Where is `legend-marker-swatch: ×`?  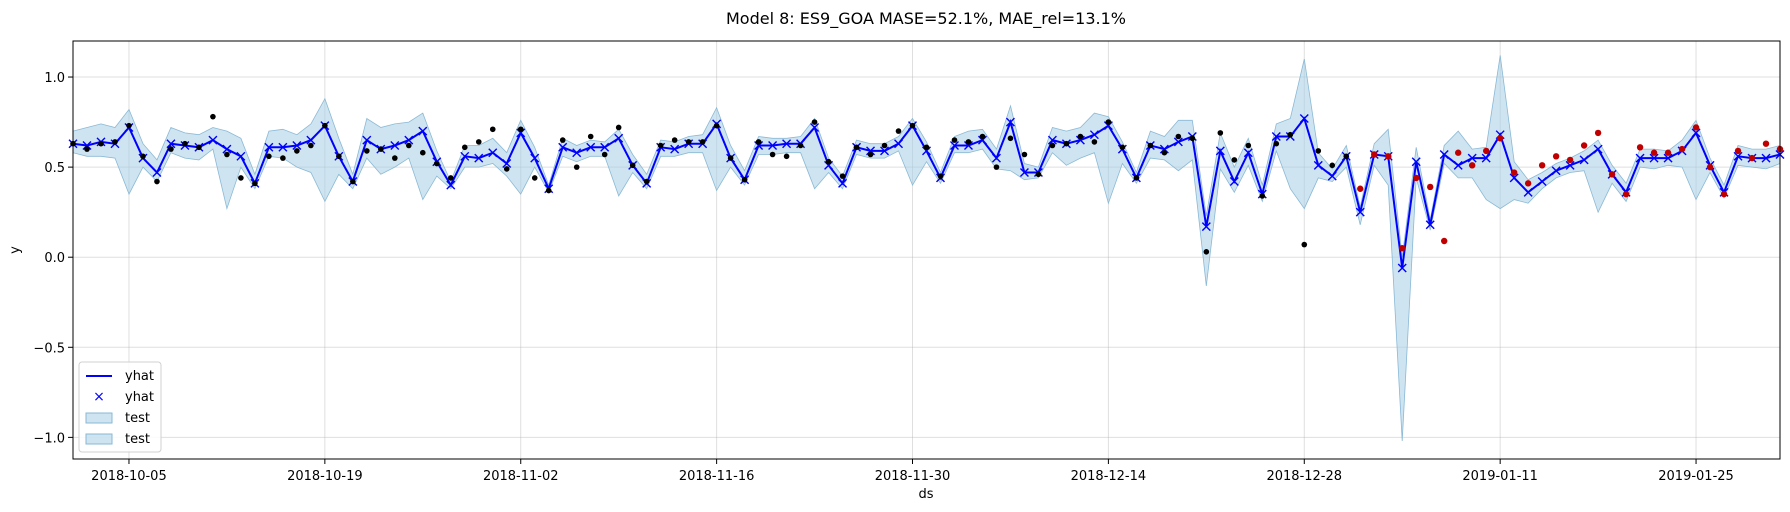 legend-marker-swatch: × is located at coordinates (99, 397).